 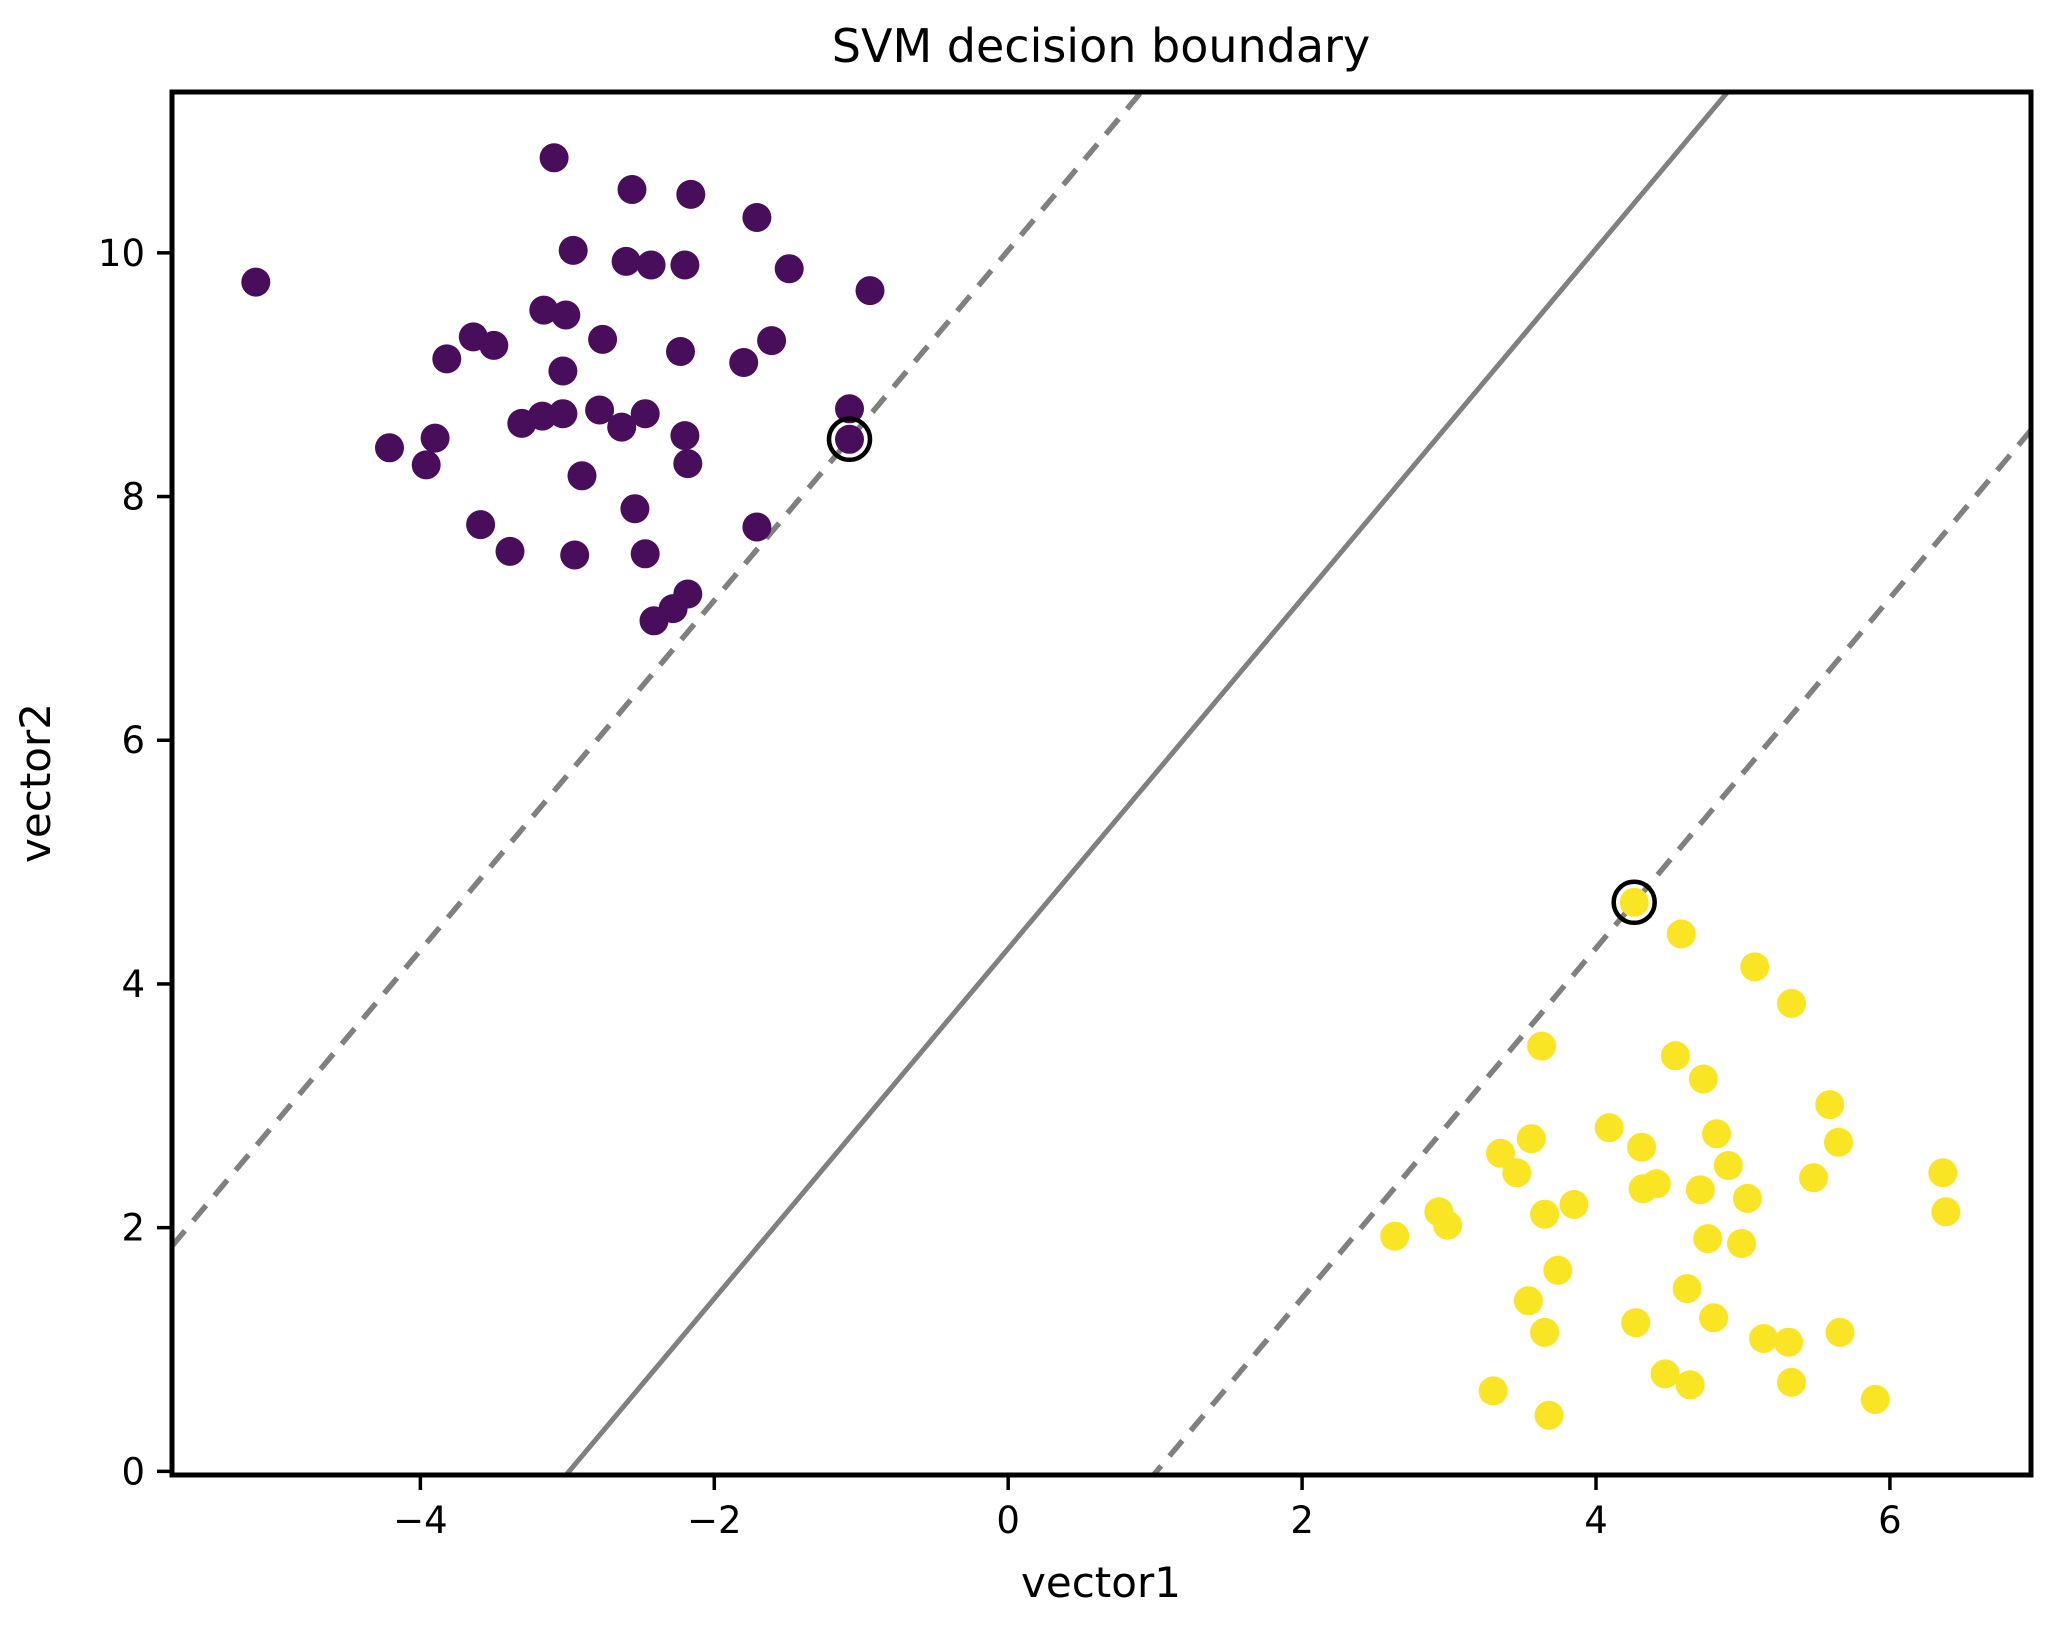 What do you see at coordinates (1241, 671) in the screenshot?
I see `support-vector-rings` at bounding box center [1241, 671].